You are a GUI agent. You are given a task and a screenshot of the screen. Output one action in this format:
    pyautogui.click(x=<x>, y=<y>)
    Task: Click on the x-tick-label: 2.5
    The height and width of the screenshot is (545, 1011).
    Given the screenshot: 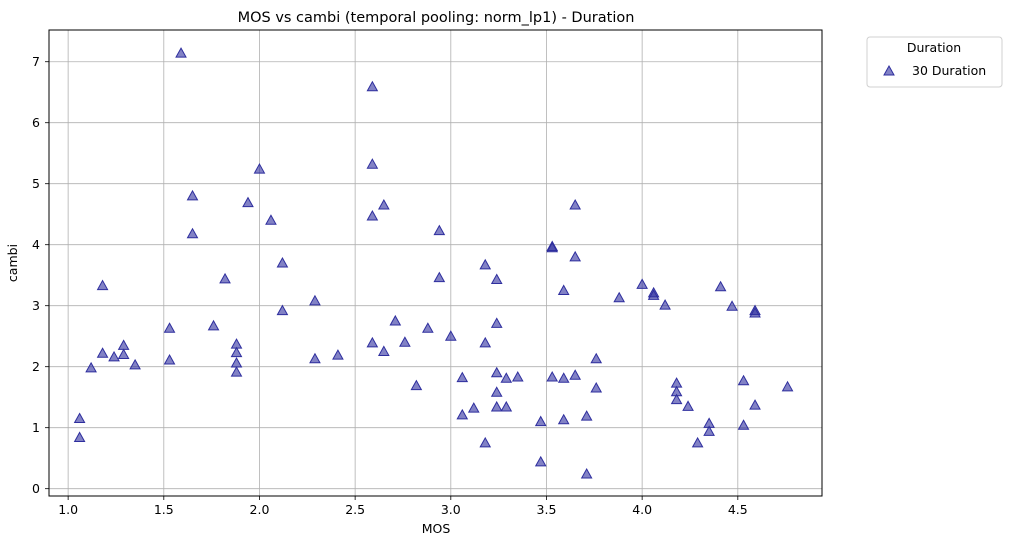 What is the action you would take?
    pyautogui.click(x=355, y=509)
    